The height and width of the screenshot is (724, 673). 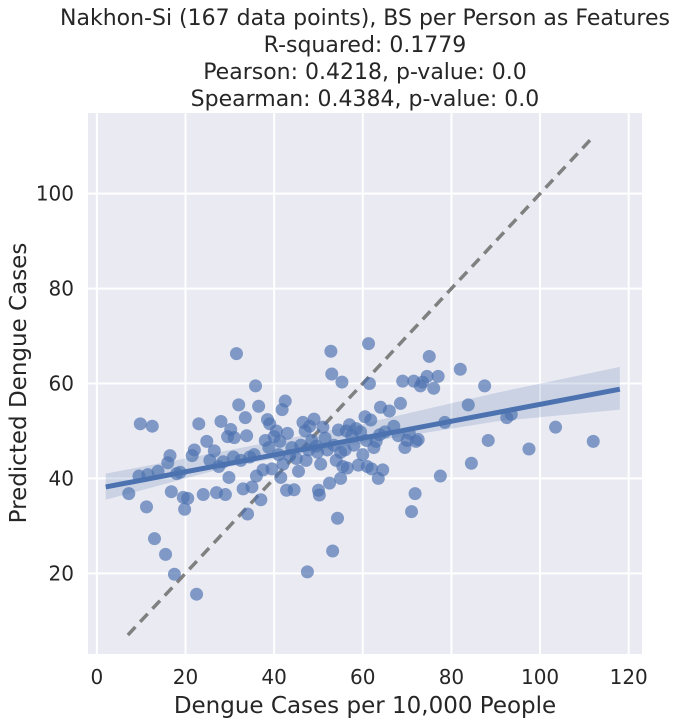 I want to click on x-axis-label: Dengue Cases per 10,000 People, so click(x=365, y=706).